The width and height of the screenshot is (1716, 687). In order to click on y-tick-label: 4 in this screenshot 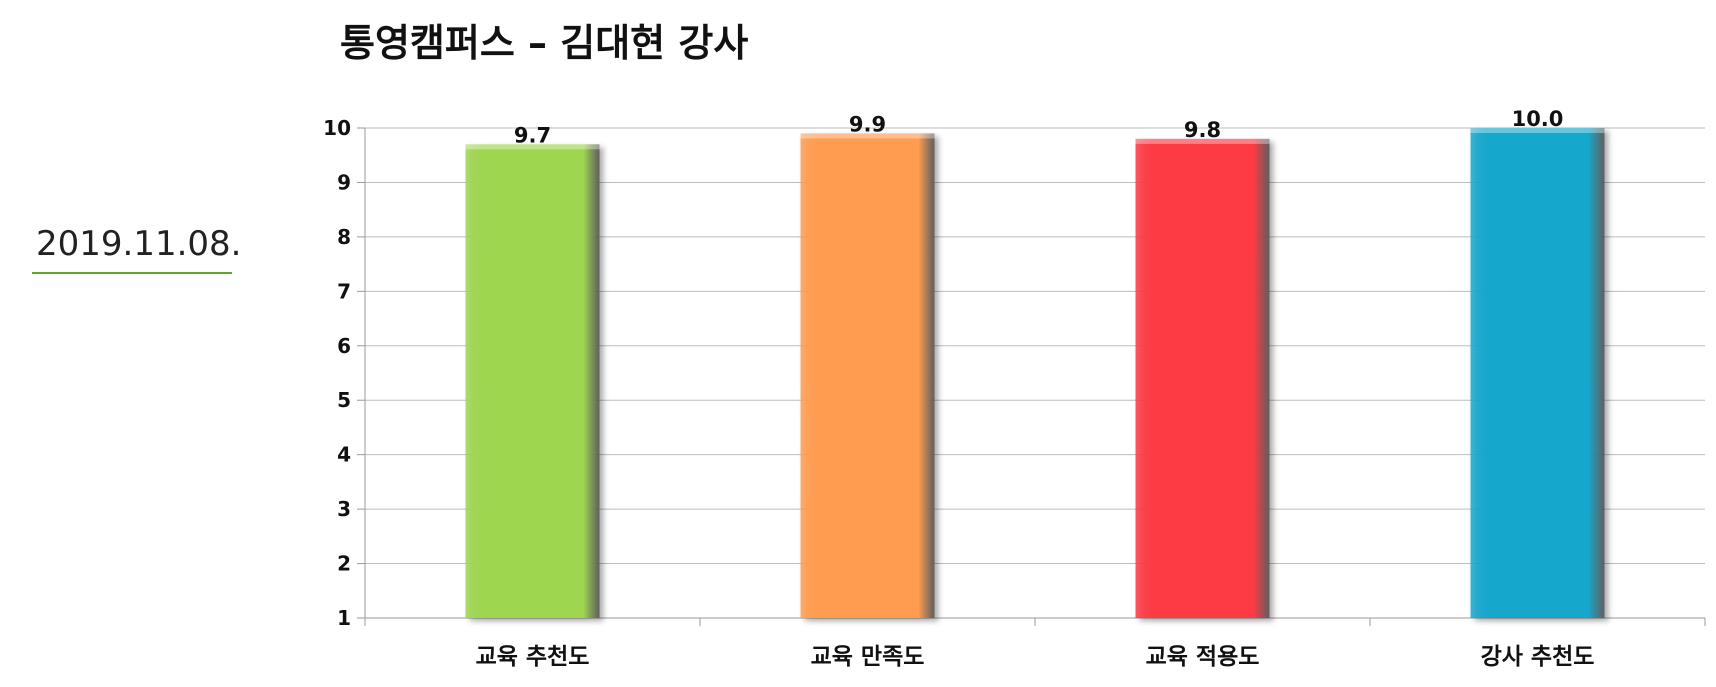, I will do `click(344, 455)`.